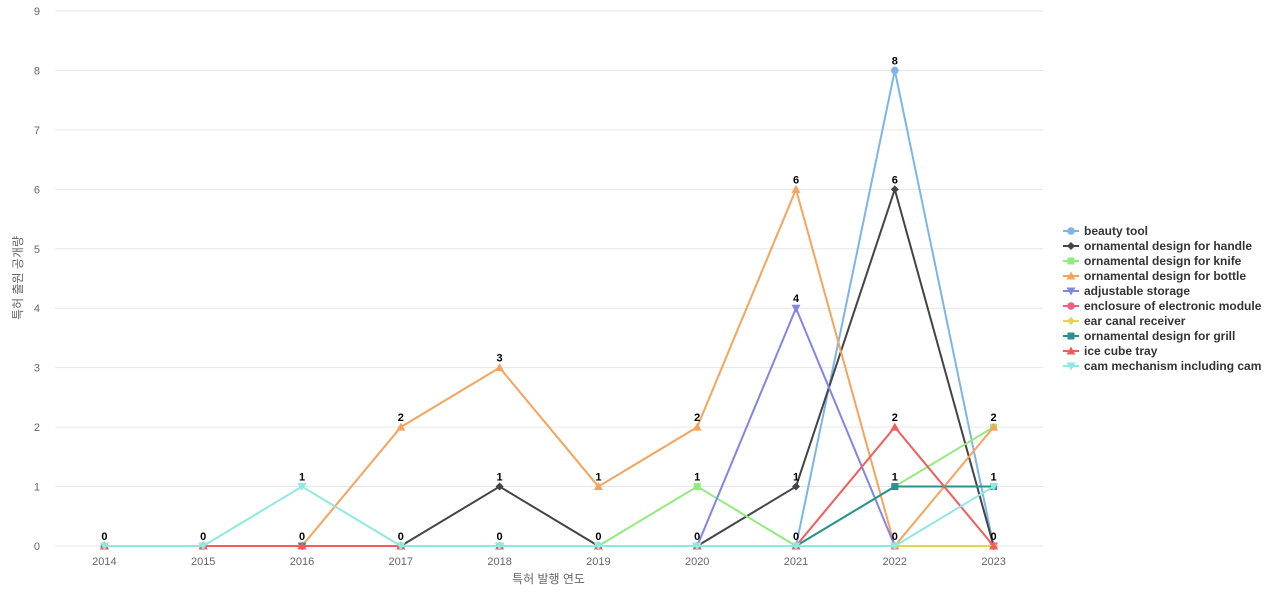  What do you see at coordinates (37, 488) in the screenshot?
I see `y-tick-label: 1` at bounding box center [37, 488].